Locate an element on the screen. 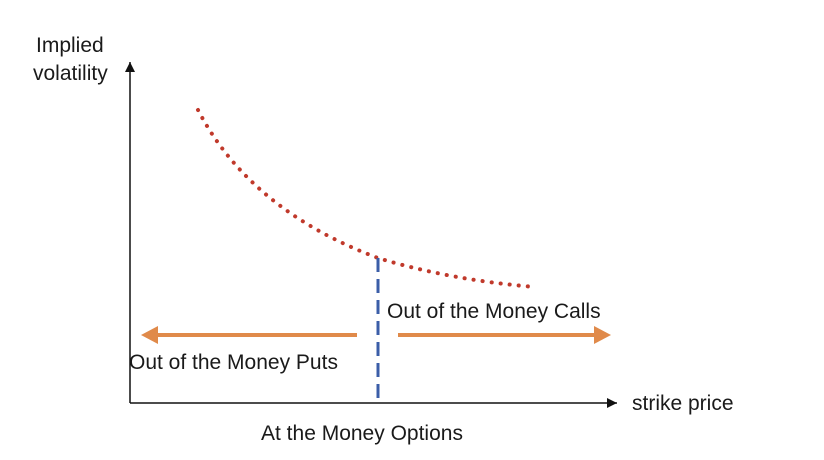  otm-calls-label: Out of the Money Calls is located at coordinates (494, 311).